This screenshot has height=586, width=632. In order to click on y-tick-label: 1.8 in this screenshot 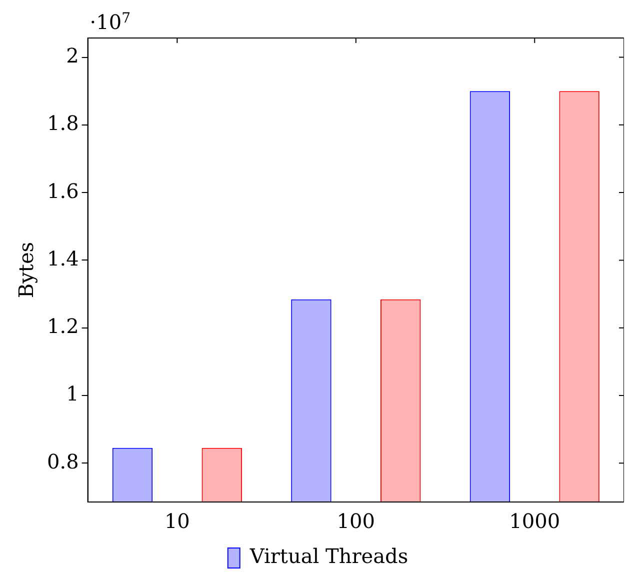, I will do `click(62, 123)`.